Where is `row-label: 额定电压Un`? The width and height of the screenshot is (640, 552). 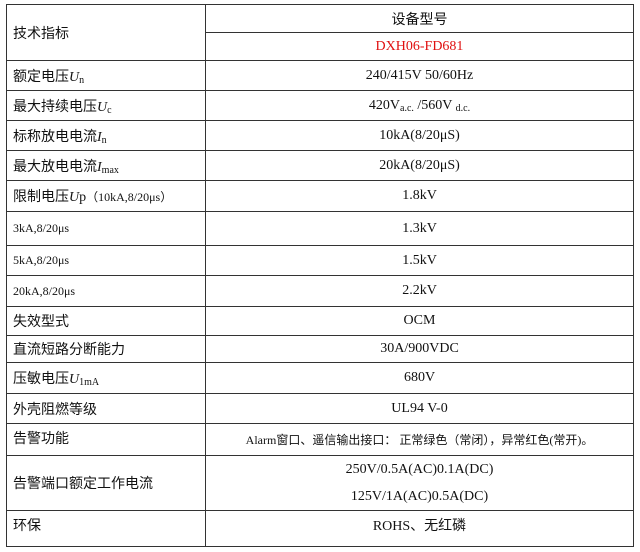
row-label: 额定电压Un is located at coordinates (106, 75).